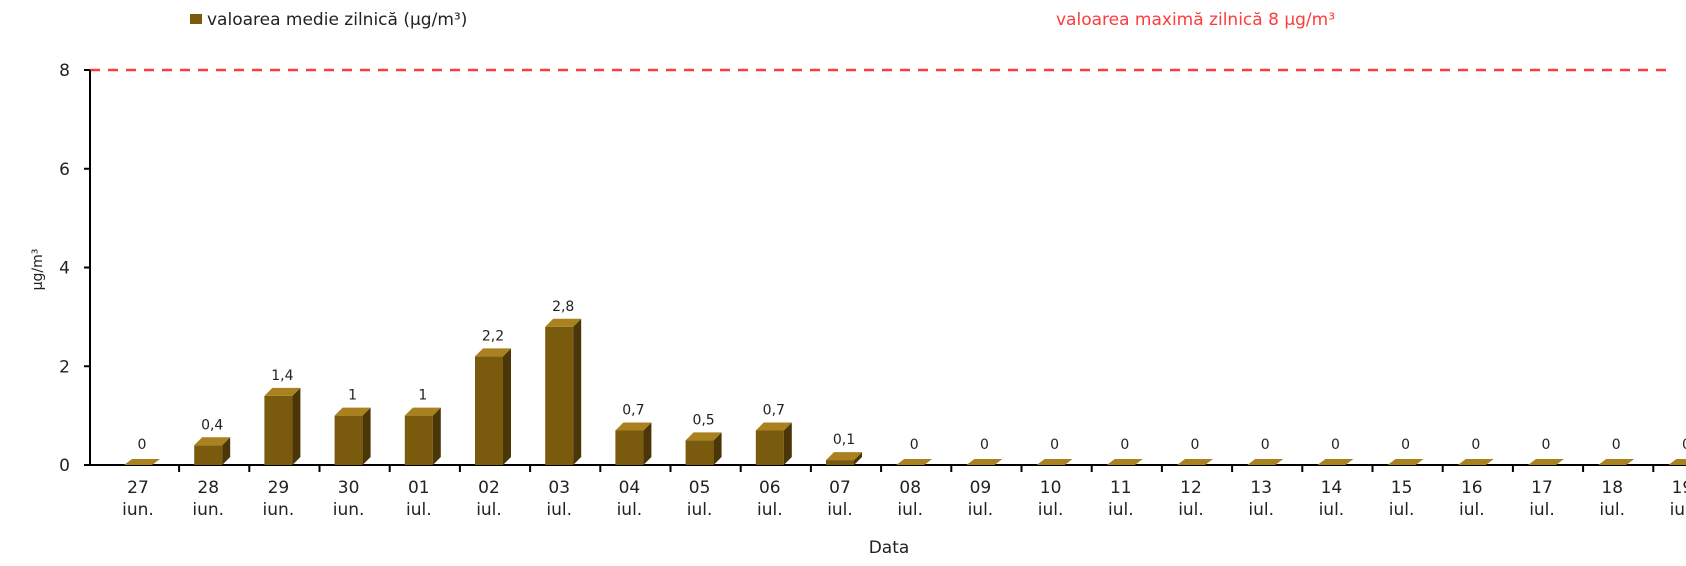 The height and width of the screenshot is (566, 1686). Describe the element at coordinates (493, 336) in the screenshot. I see `data-label: 2,2` at that location.